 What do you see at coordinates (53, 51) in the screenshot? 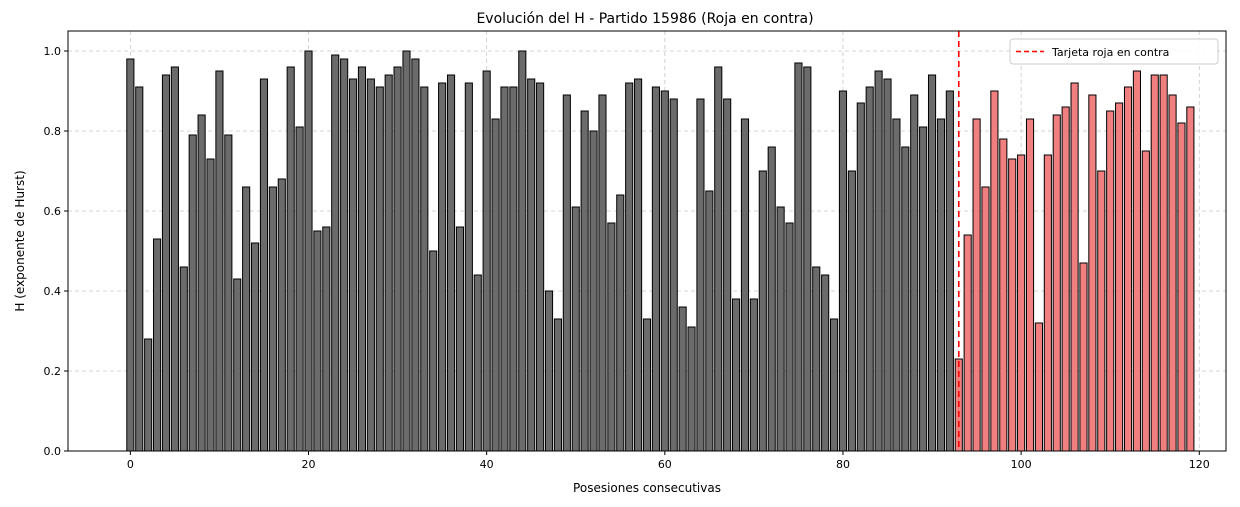
I see `y-tick-label: 1.0` at bounding box center [53, 51].